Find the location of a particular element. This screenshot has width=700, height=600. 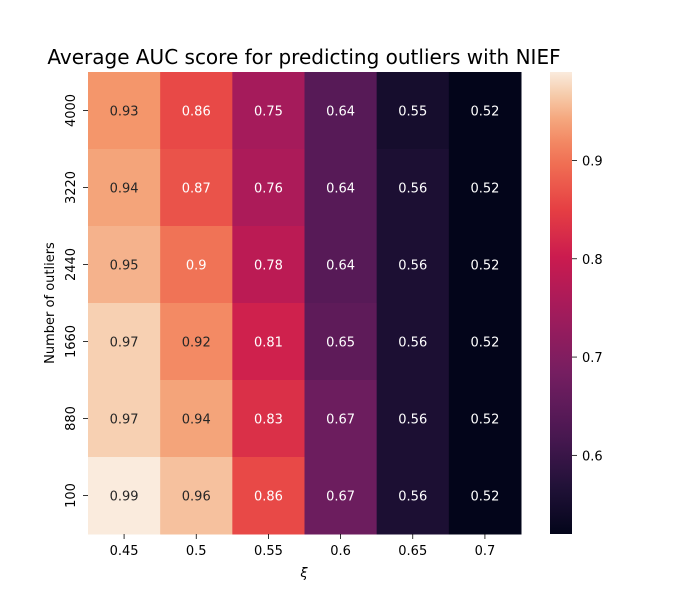

x-tick-label: 0.65 is located at coordinates (412, 551).